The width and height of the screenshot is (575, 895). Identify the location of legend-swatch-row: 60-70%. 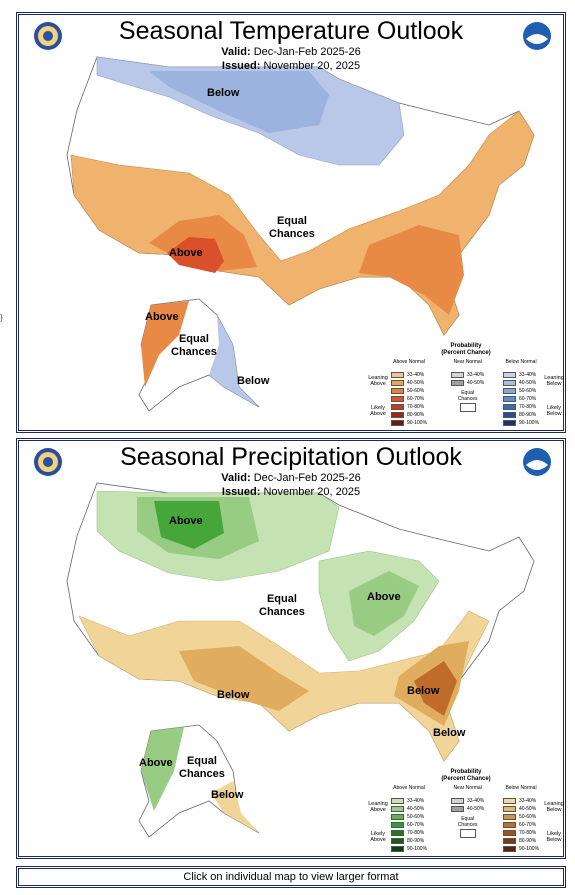
(409, 825).